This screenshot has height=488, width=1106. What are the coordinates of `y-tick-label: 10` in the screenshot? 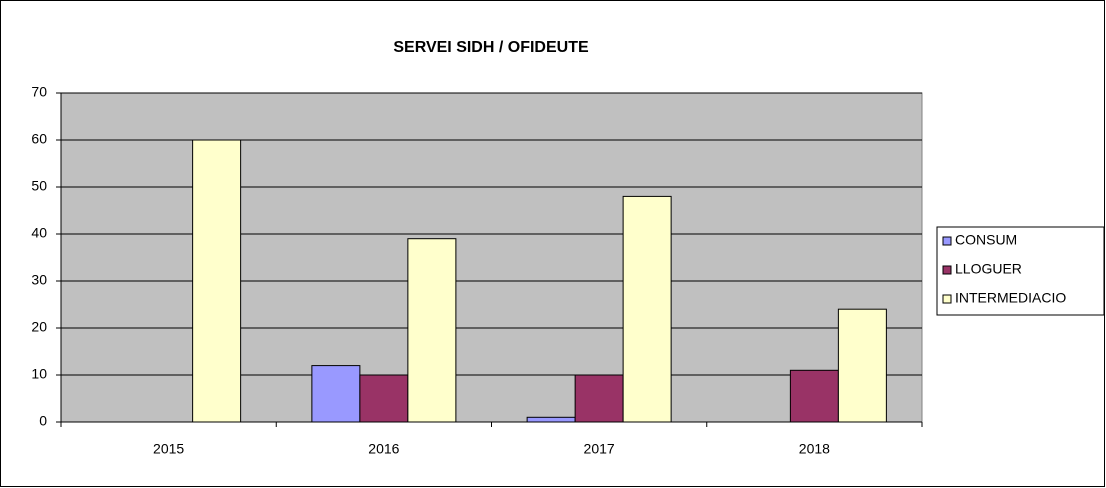 It's located at (39, 374).